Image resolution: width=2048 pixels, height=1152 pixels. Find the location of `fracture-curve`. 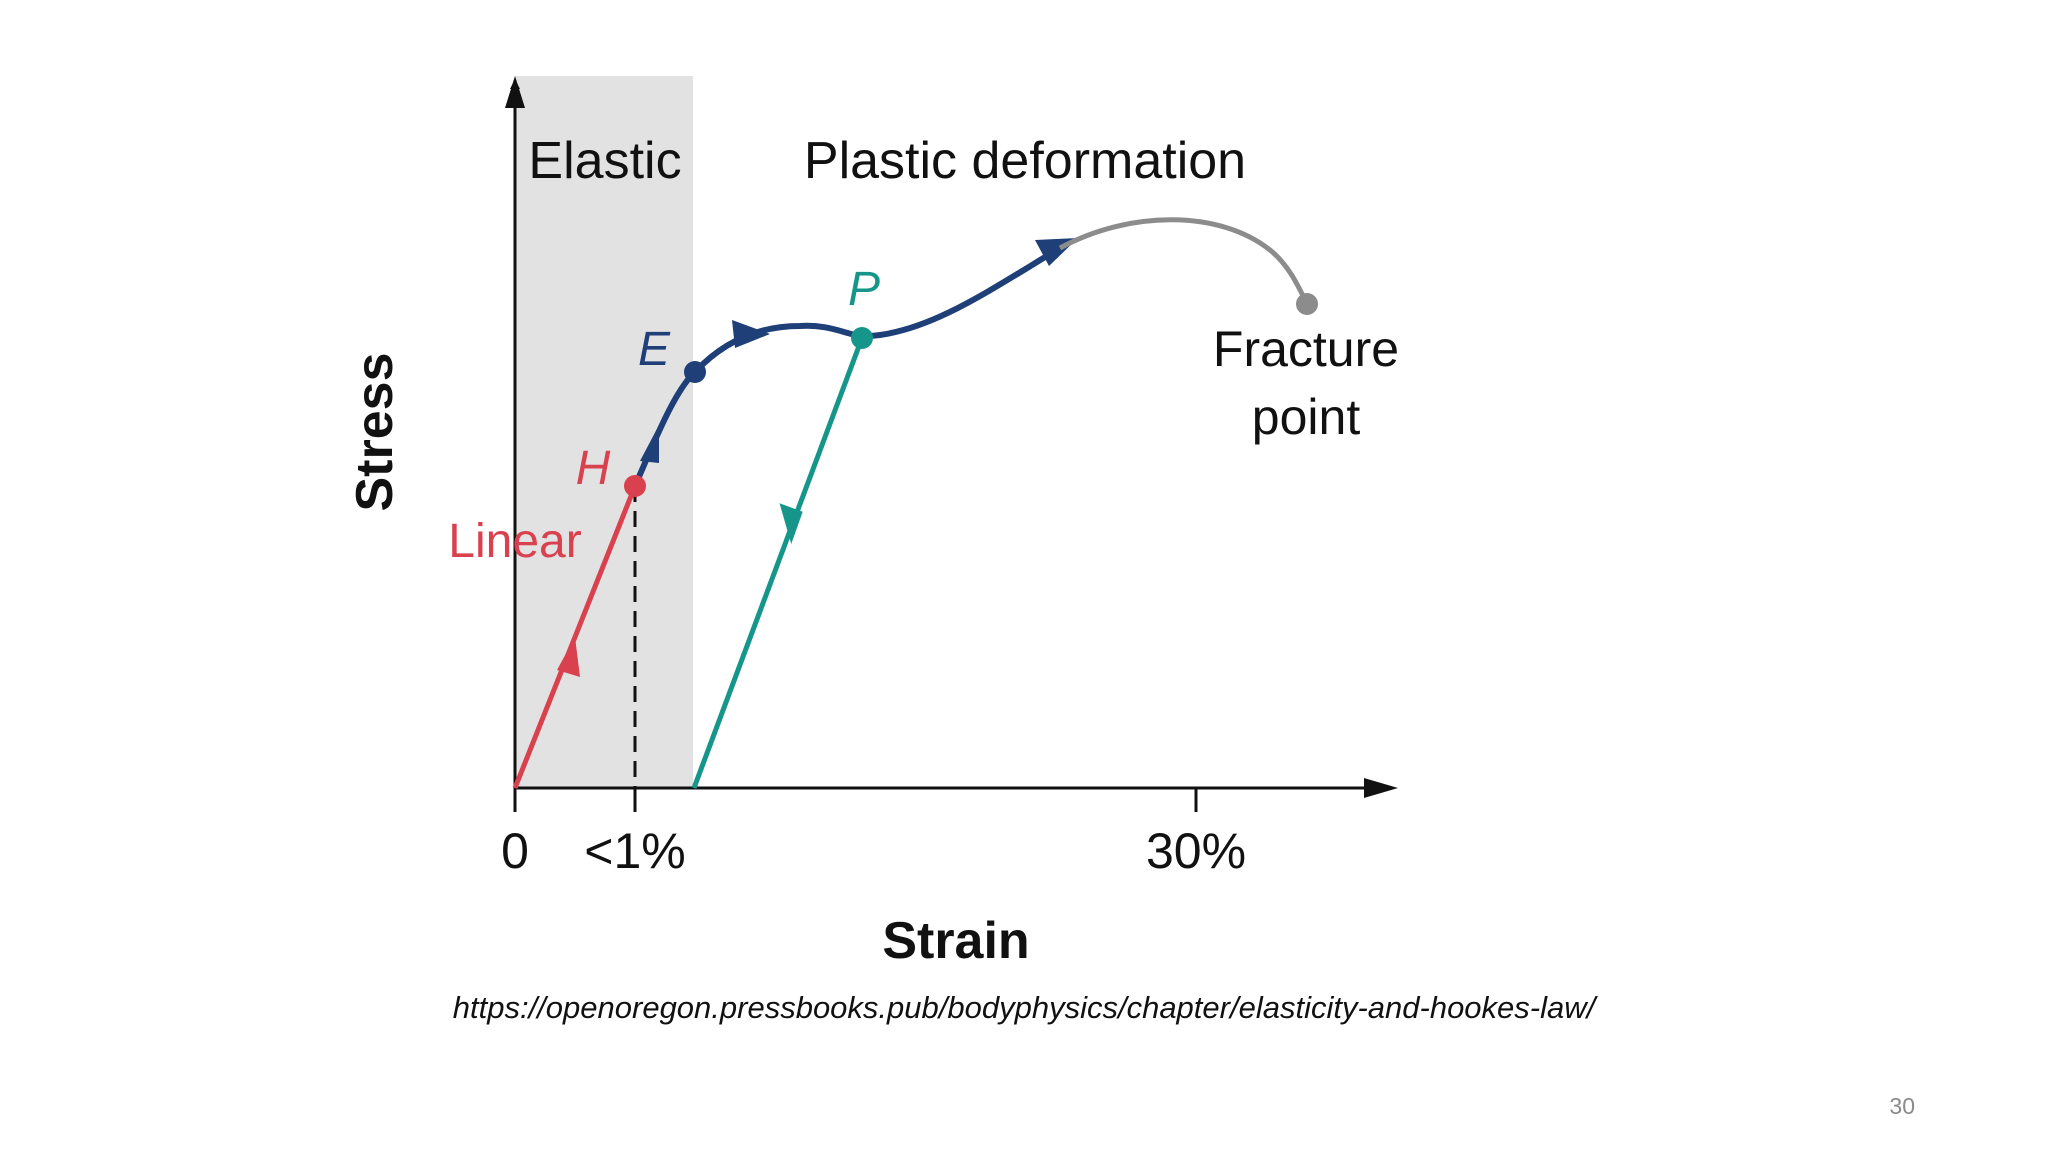

fracture-curve is located at coordinates (1184, 261).